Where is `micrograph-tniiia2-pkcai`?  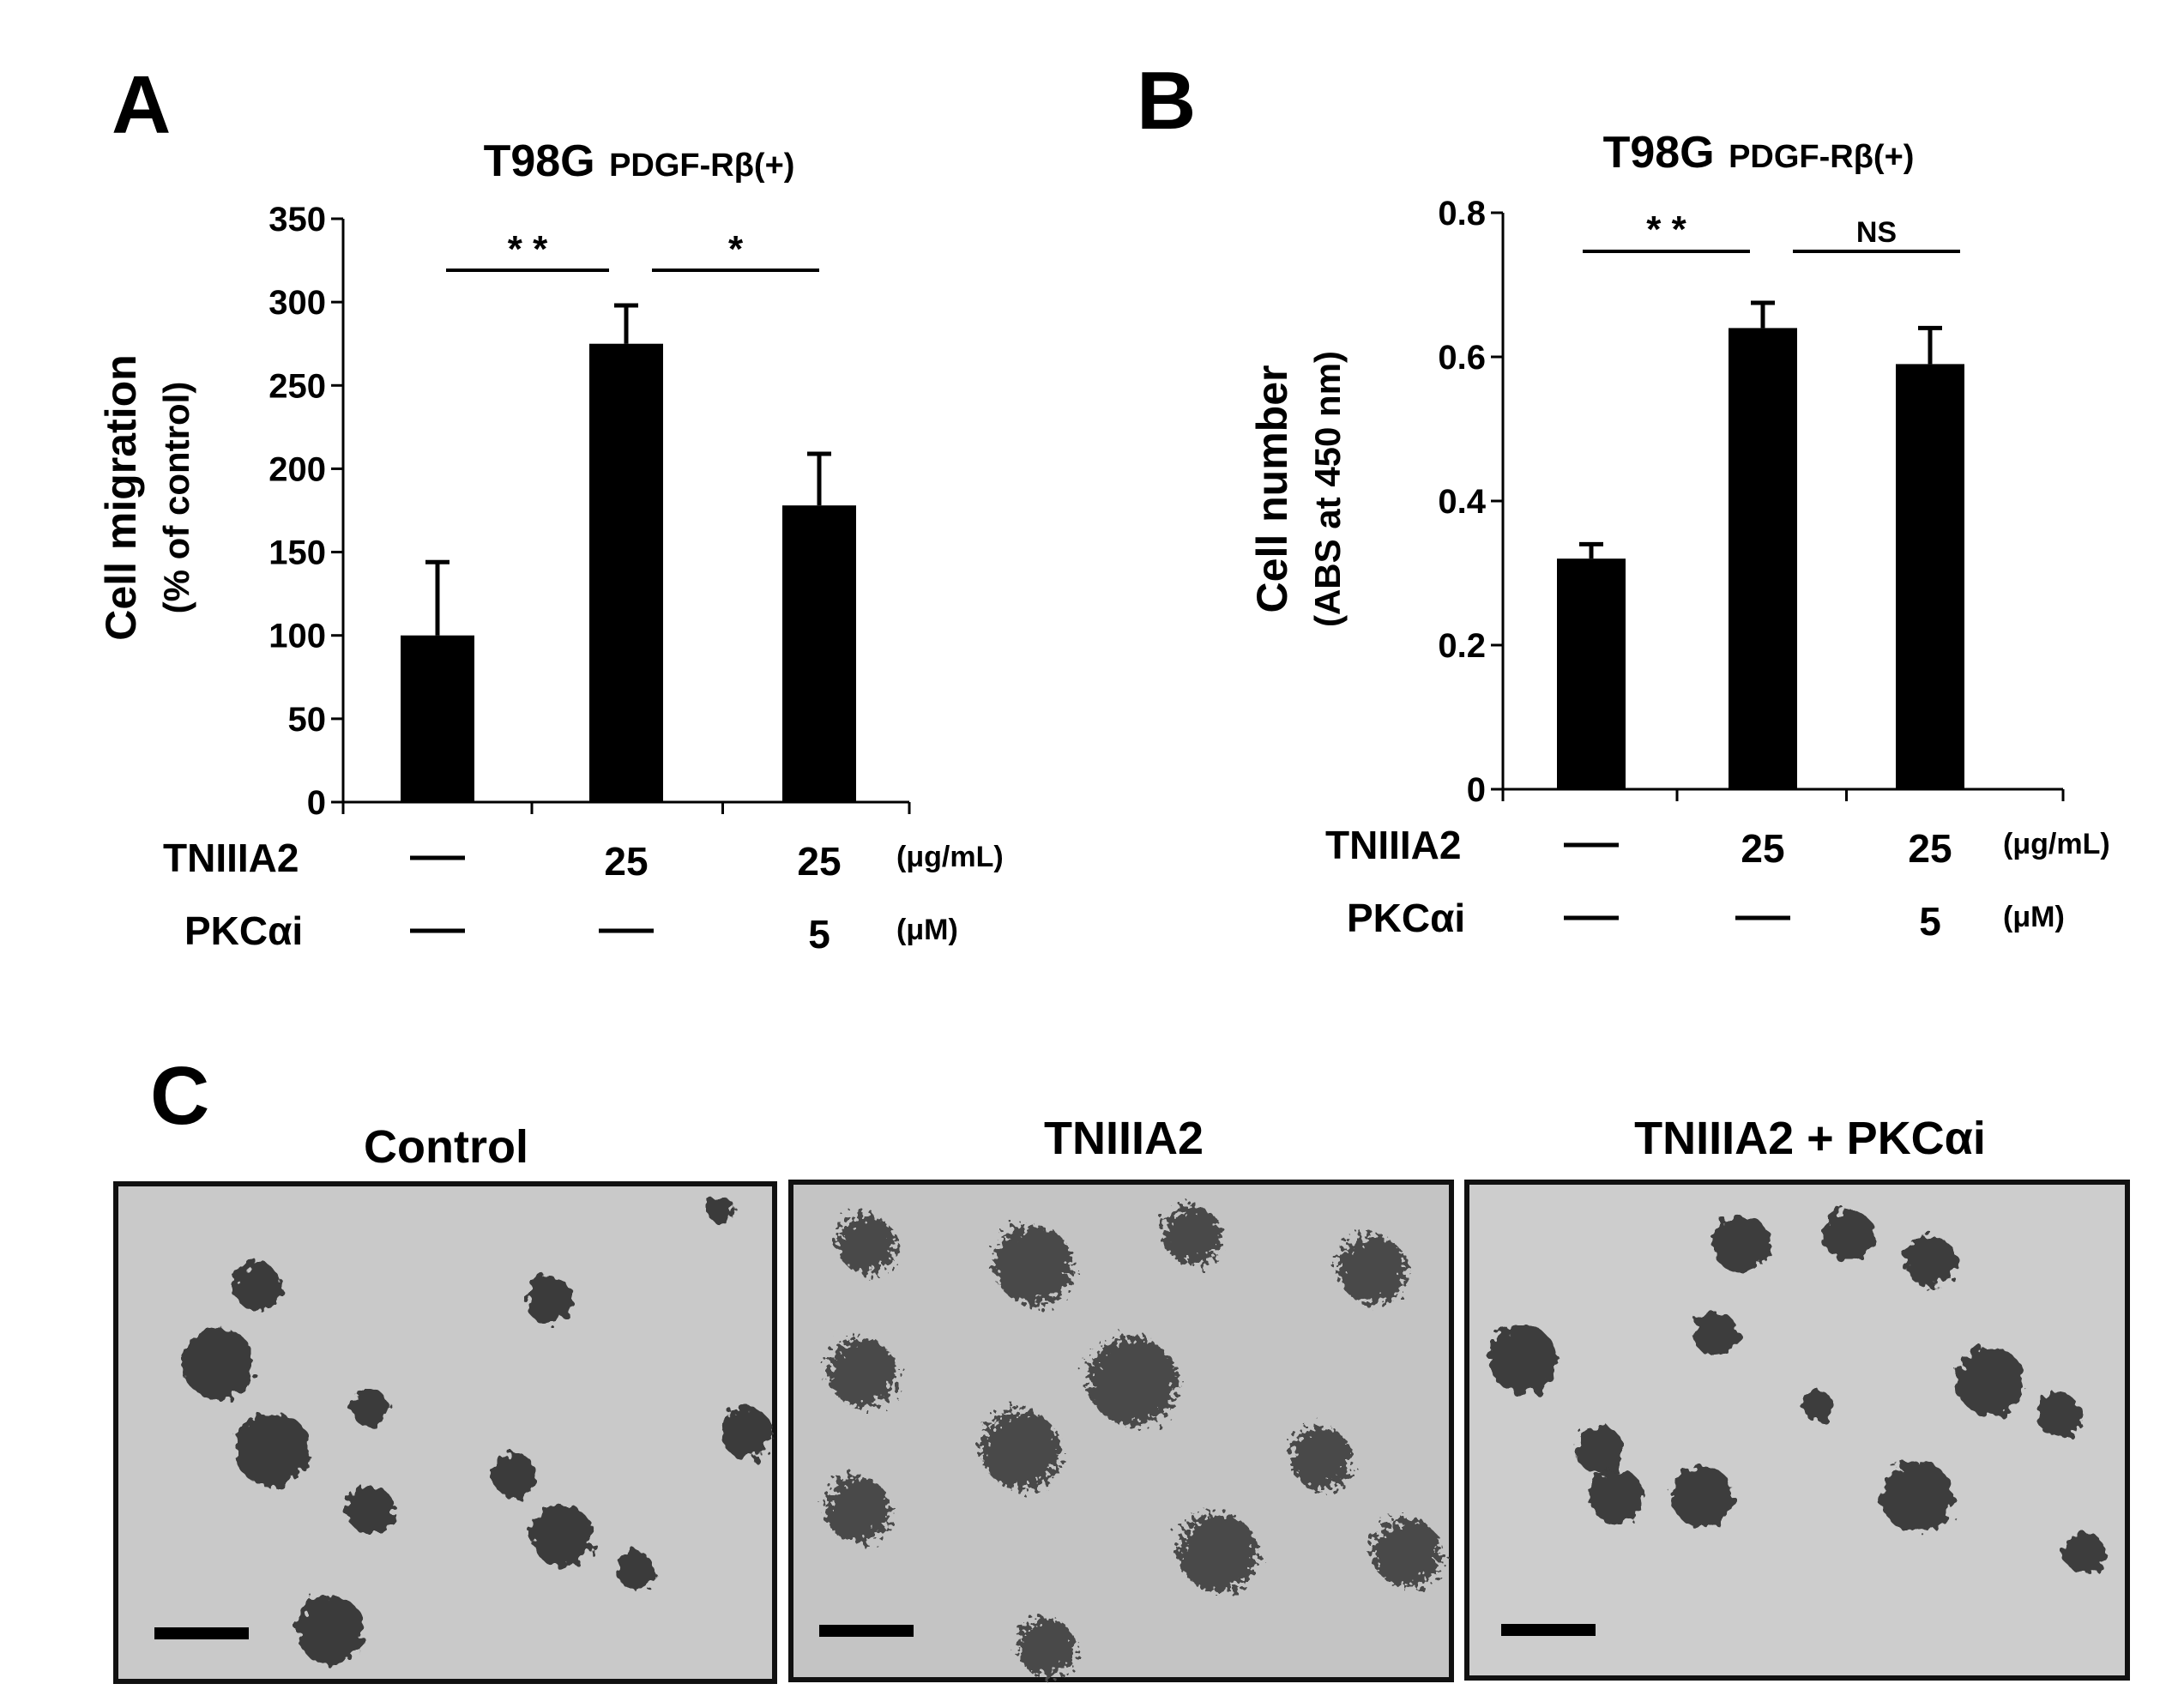
micrograph-tniiia2-pkcai is located at coordinates (1797, 1430).